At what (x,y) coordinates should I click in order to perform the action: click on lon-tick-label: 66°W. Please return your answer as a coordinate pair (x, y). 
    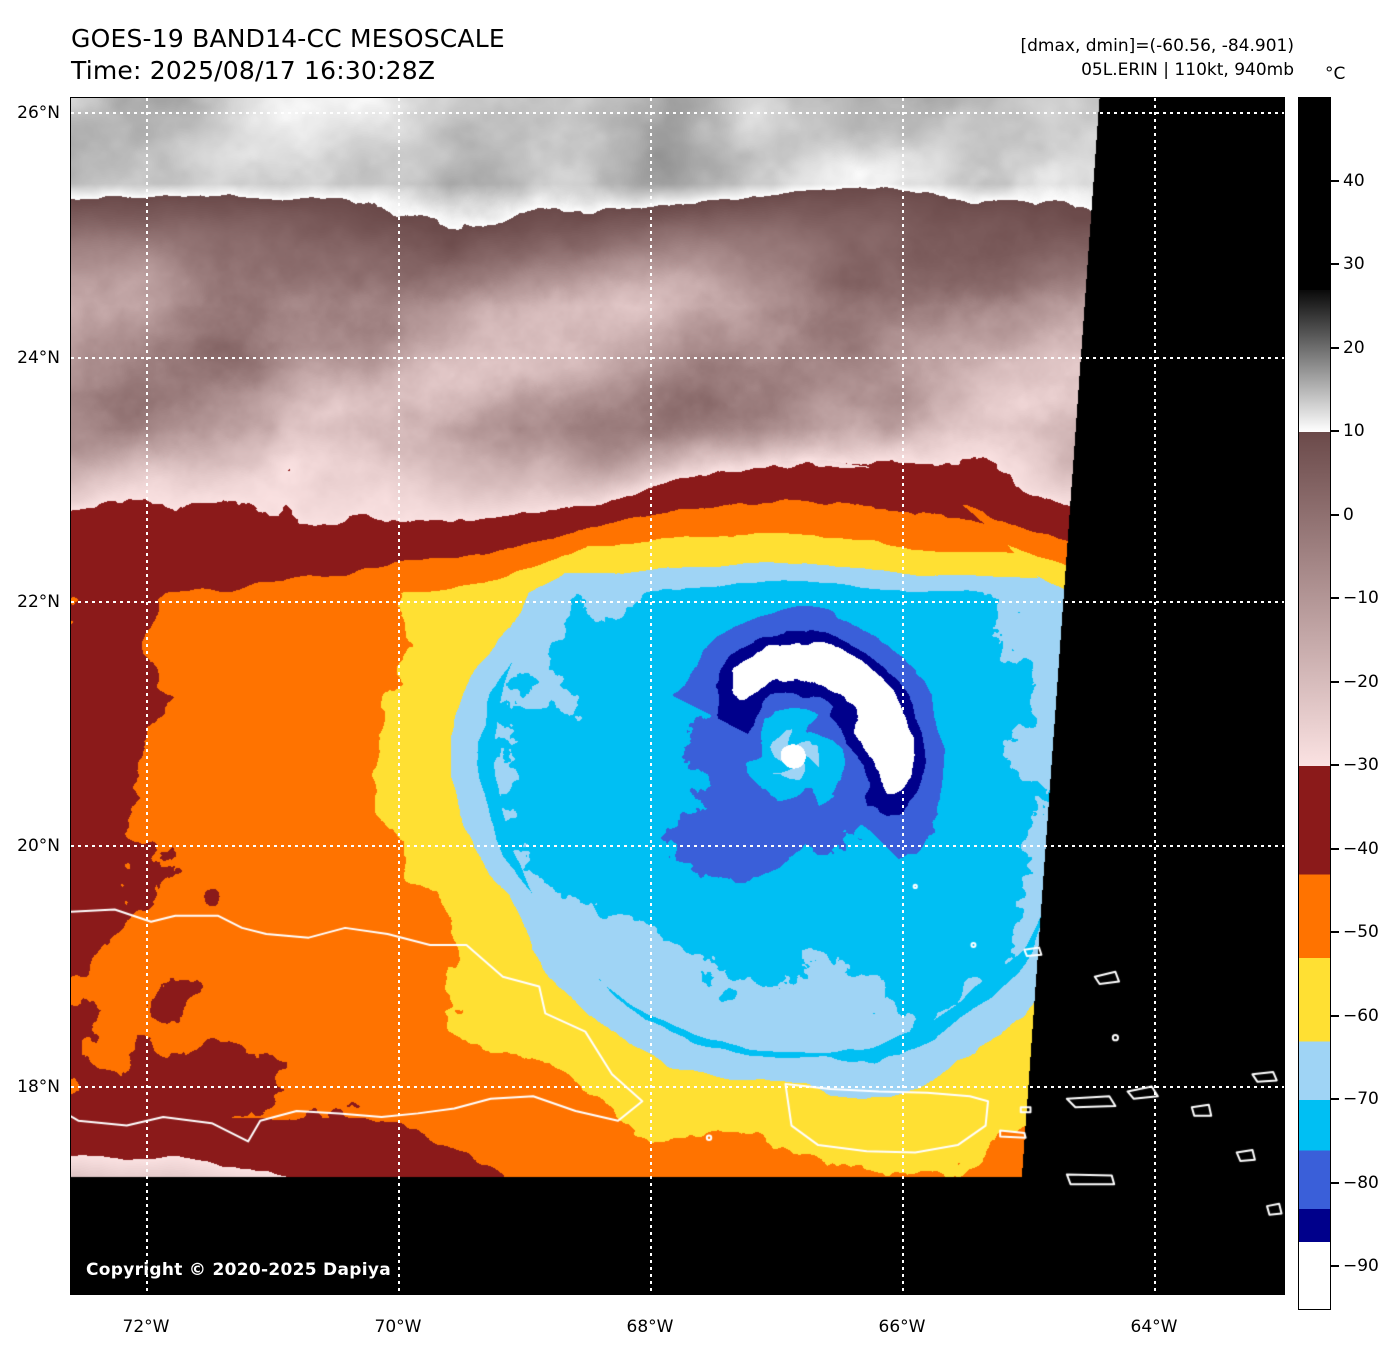
    Looking at the image, I should click on (902, 1327).